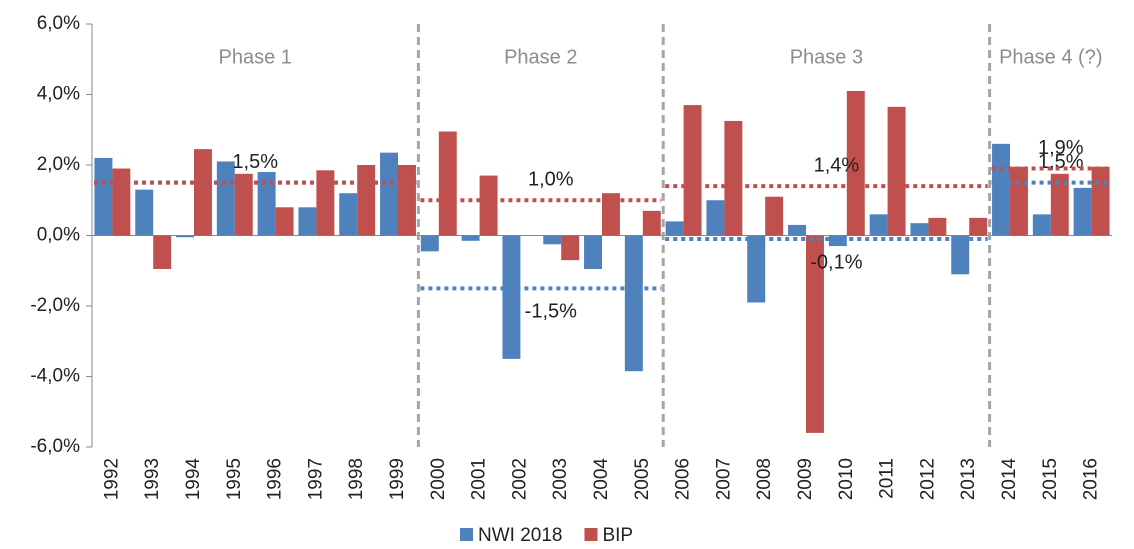  I want to click on x-tick-label: 2015, so click(1050, 479).